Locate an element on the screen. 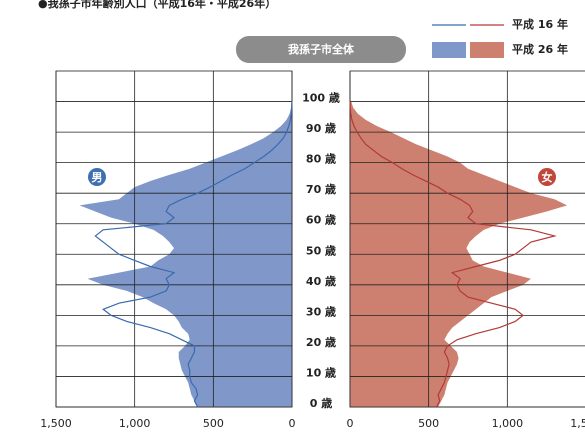 Image resolution: width=585 pixels, height=445 pixels. side-label: 男 is located at coordinates (97, 177).